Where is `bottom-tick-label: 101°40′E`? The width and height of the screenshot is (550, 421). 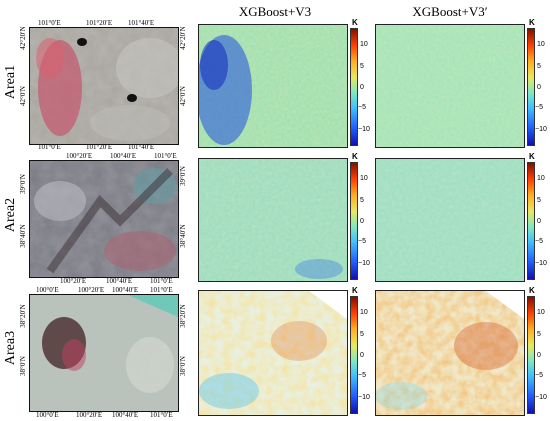 bottom-tick-label: 101°40′E is located at coordinates (141, 147).